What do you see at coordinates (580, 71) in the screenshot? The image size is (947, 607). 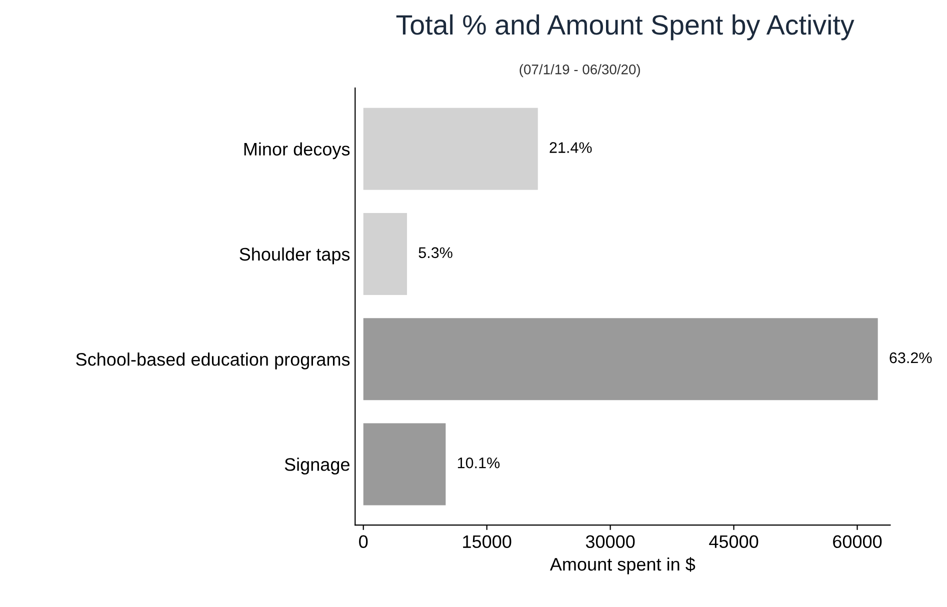 I see `chart-subtitle: (07/1/19 - 06/30/20)` at bounding box center [580, 71].